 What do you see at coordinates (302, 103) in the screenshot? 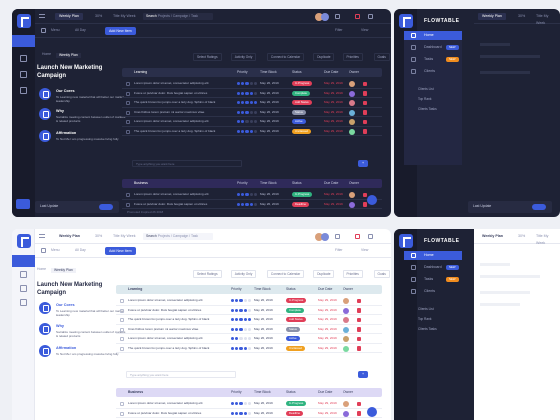
I see `status-badge: Add Status` at bounding box center [302, 103].